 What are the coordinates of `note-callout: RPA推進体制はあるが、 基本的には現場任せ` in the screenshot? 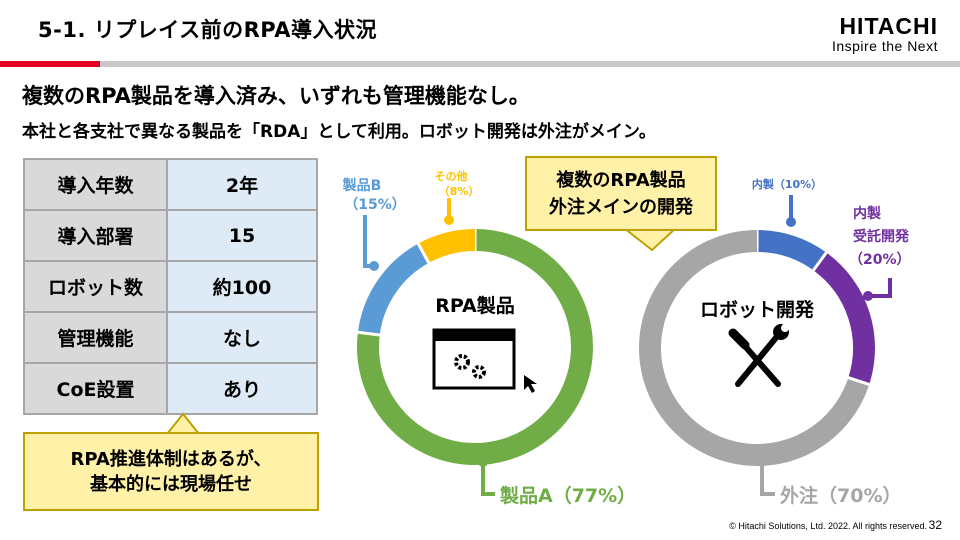 It's located at (171, 471).